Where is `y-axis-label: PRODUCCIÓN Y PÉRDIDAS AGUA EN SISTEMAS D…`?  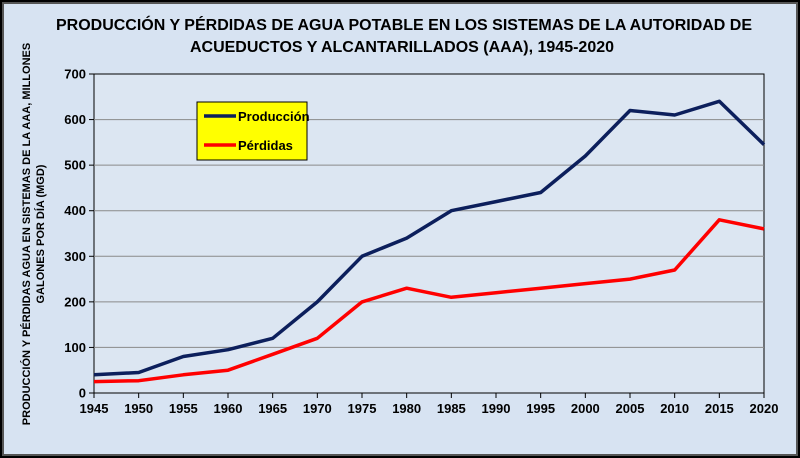 y-axis-label: PRODUCCIÓN Y PÉRDIDAS AGUA EN SISTEMAS D… is located at coordinates (33, 234).